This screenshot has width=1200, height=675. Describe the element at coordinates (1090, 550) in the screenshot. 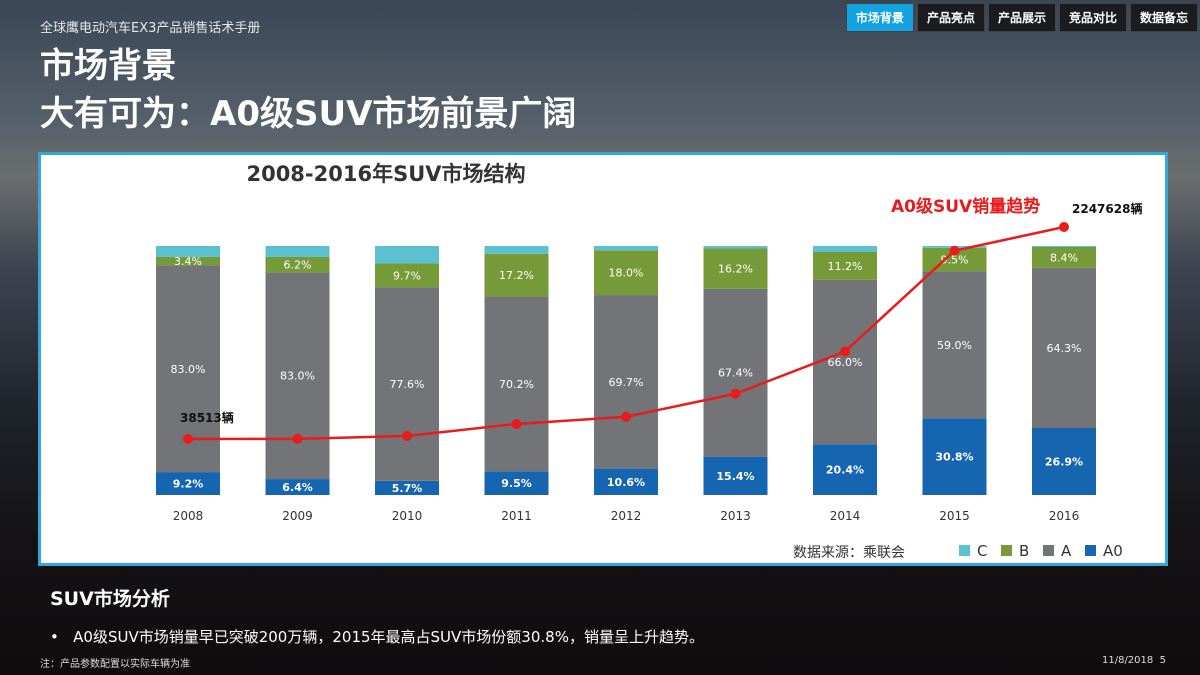

I see `legend-swatch-A0` at that location.